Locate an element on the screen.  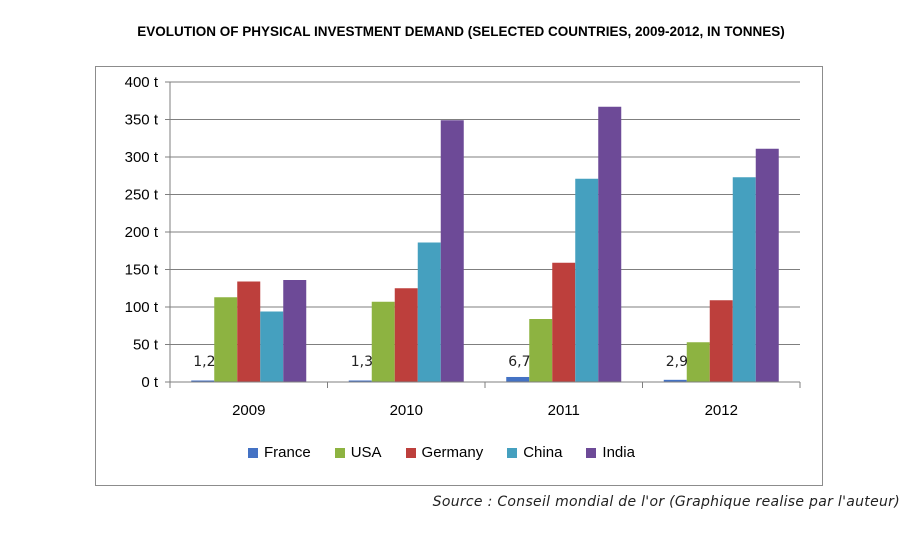
bar-india-2011 is located at coordinates (610, 244).